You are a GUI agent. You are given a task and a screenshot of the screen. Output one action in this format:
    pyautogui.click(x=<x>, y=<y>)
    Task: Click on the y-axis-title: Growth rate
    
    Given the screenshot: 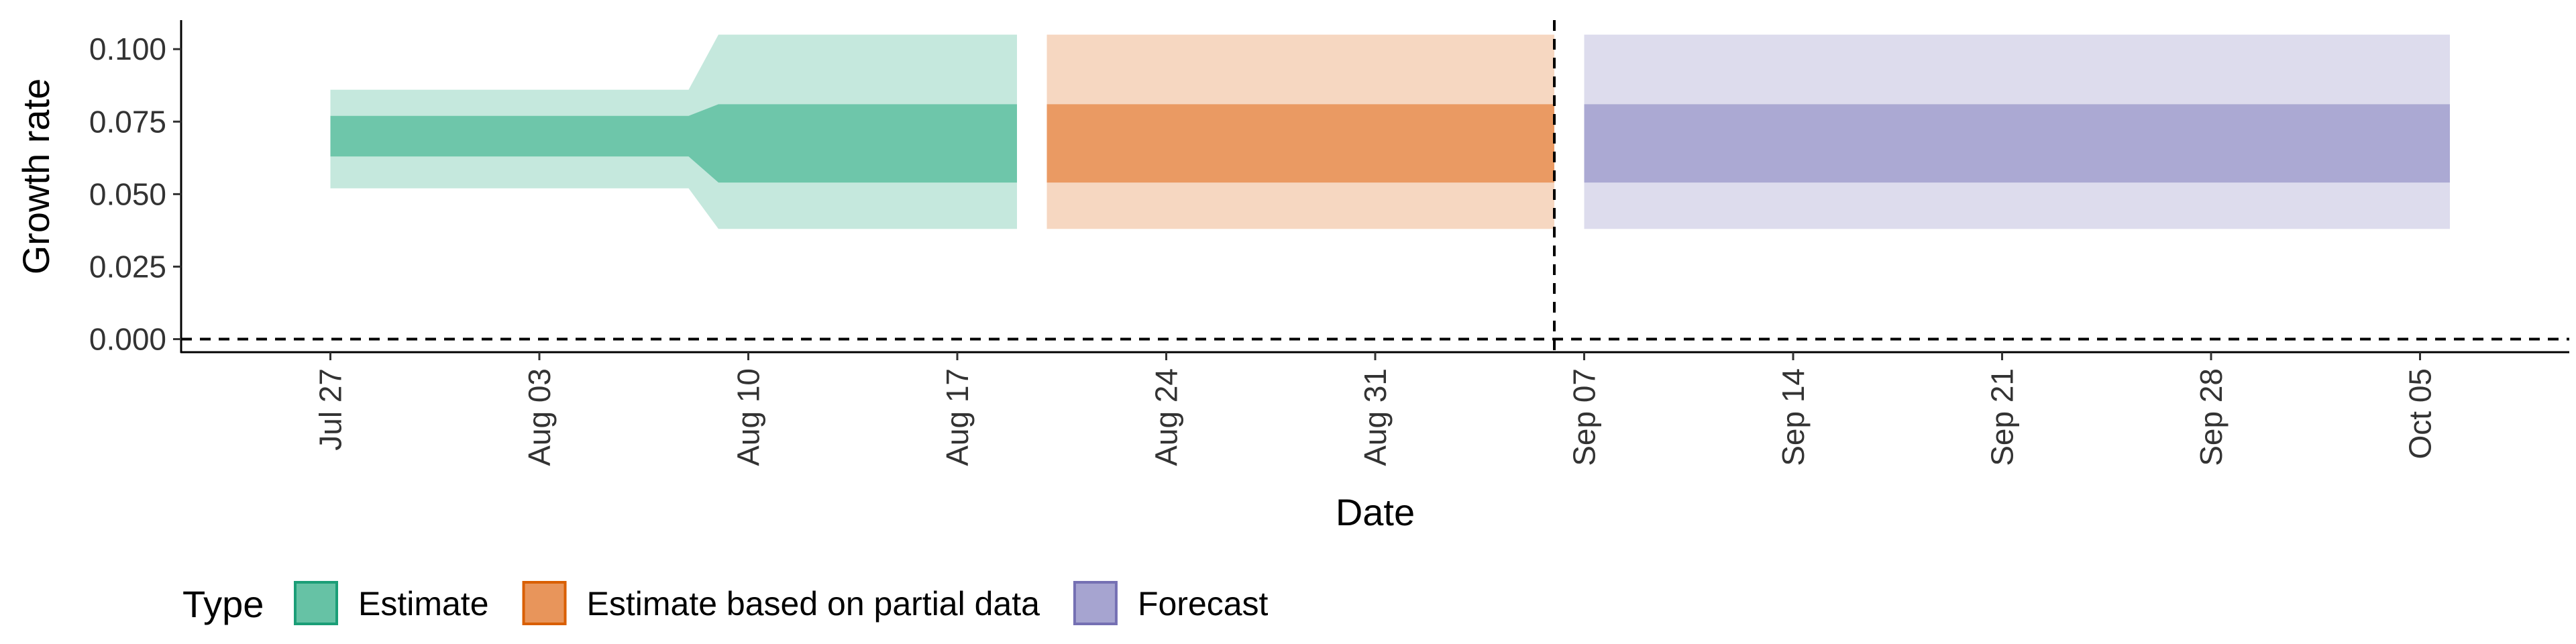 What is the action you would take?
    pyautogui.click(x=36, y=176)
    